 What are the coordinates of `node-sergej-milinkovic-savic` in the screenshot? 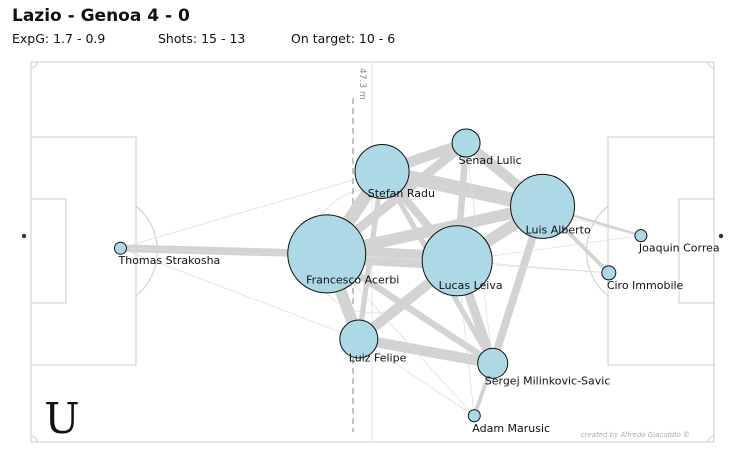 It's located at (493, 363).